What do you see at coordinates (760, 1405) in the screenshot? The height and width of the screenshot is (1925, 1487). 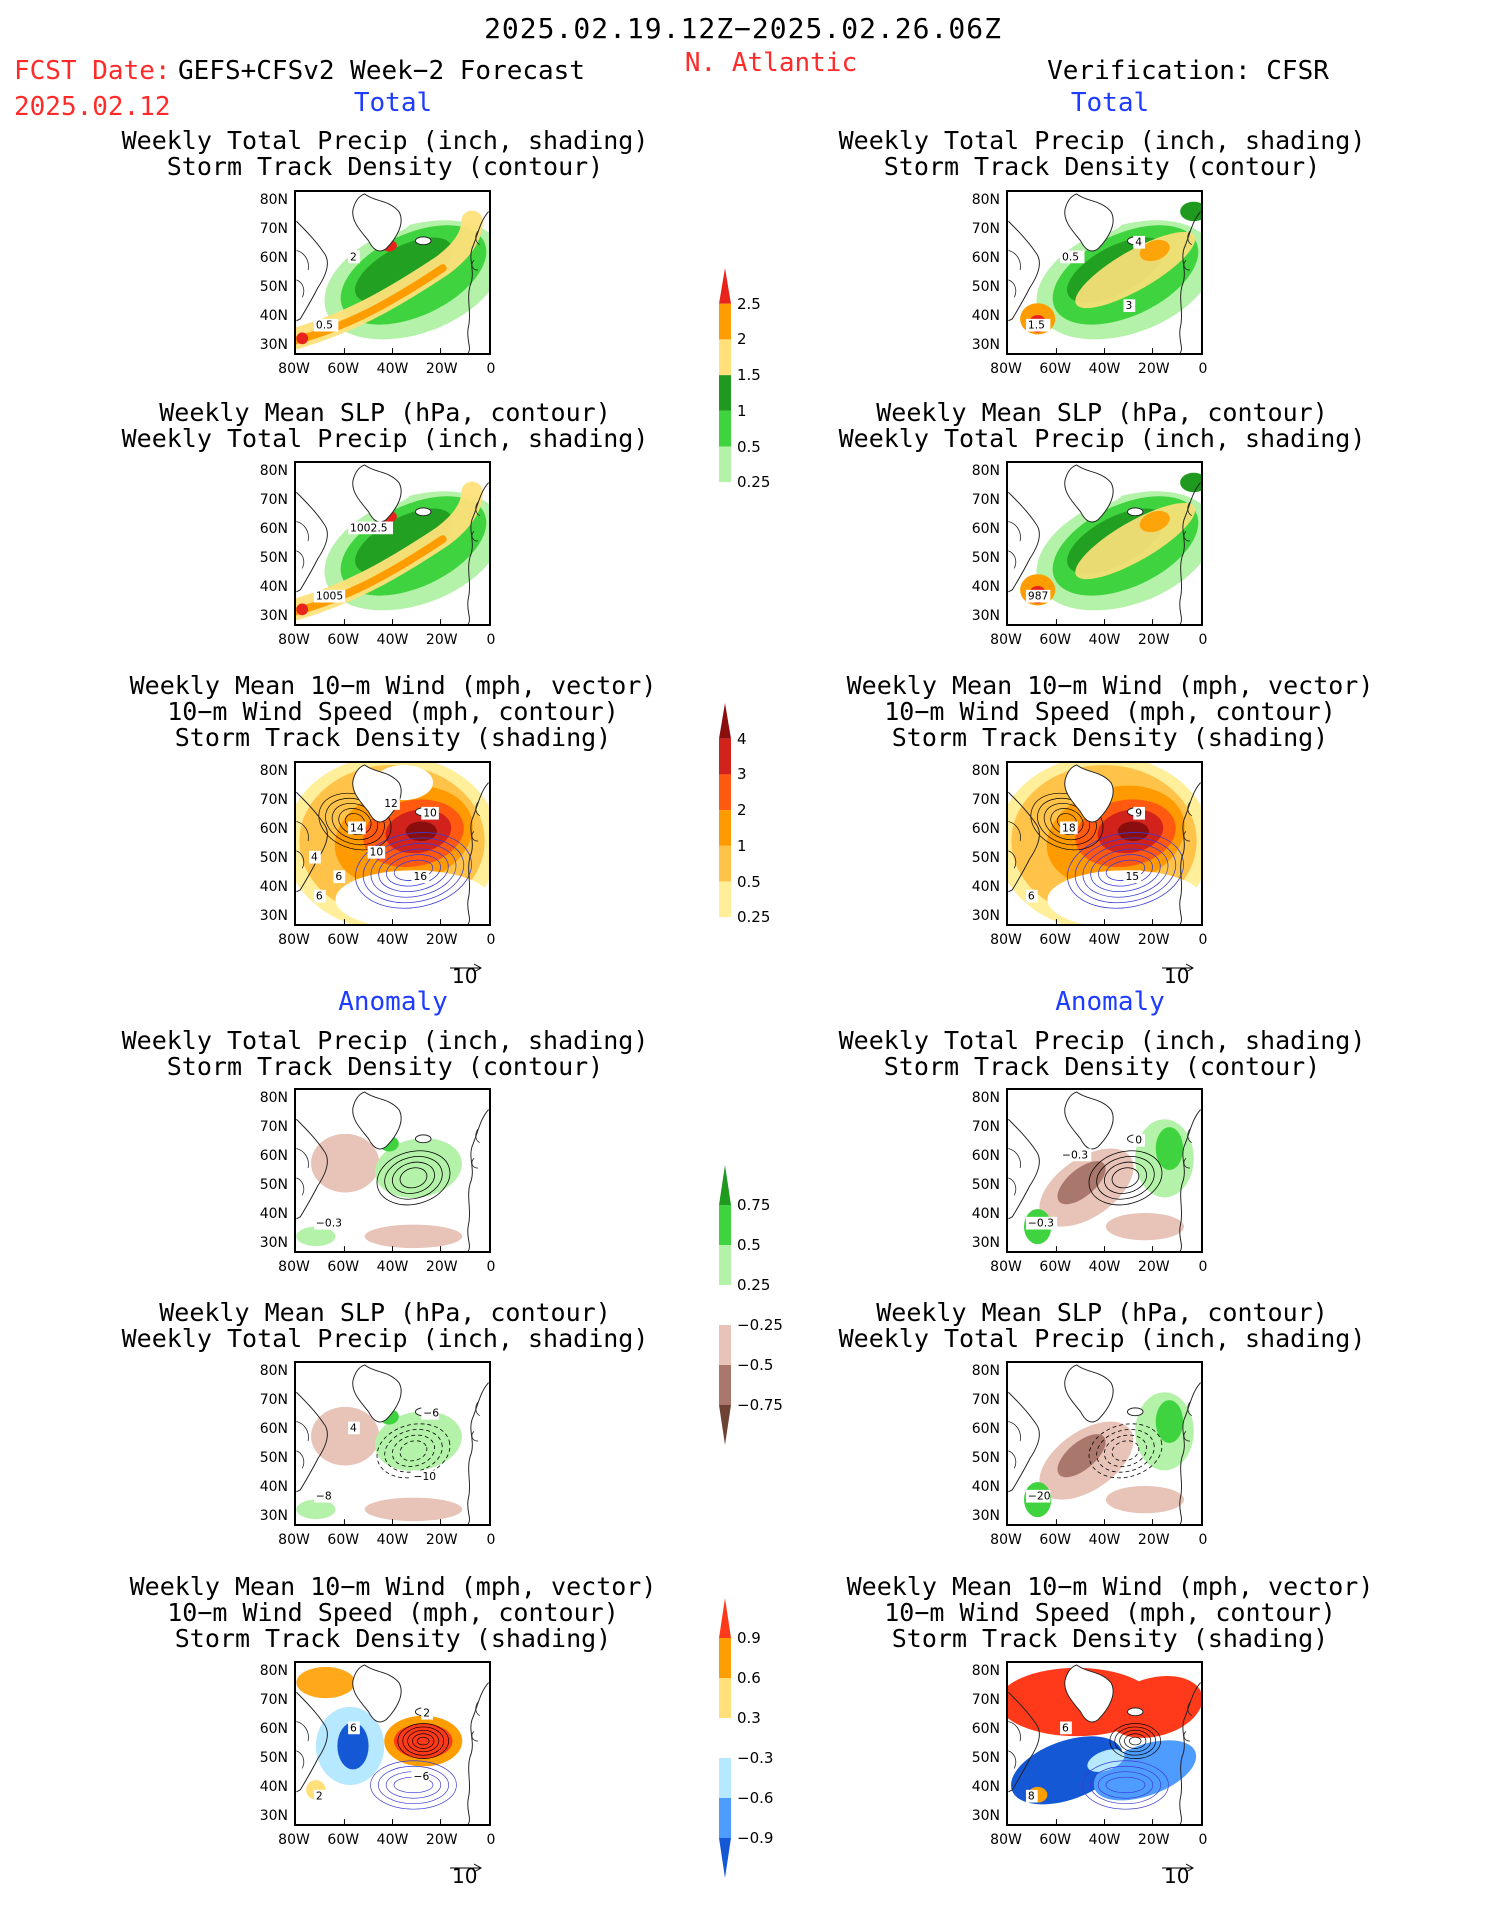 I see `colorbar-label: −0.75` at bounding box center [760, 1405].